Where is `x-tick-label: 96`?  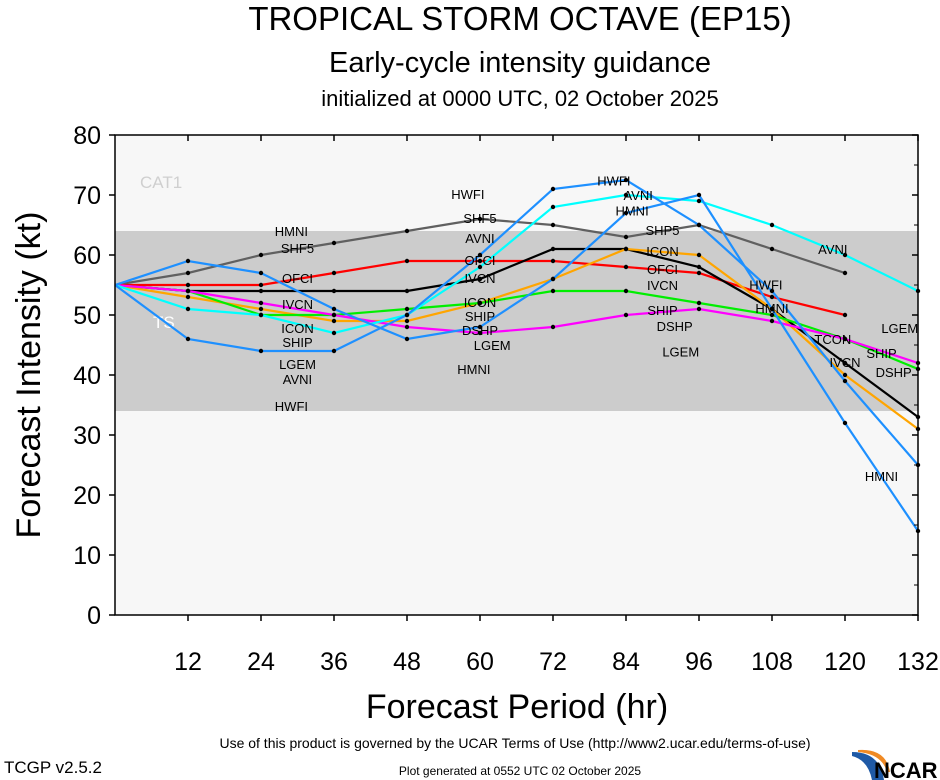 x-tick-label: 96 is located at coordinates (699, 662).